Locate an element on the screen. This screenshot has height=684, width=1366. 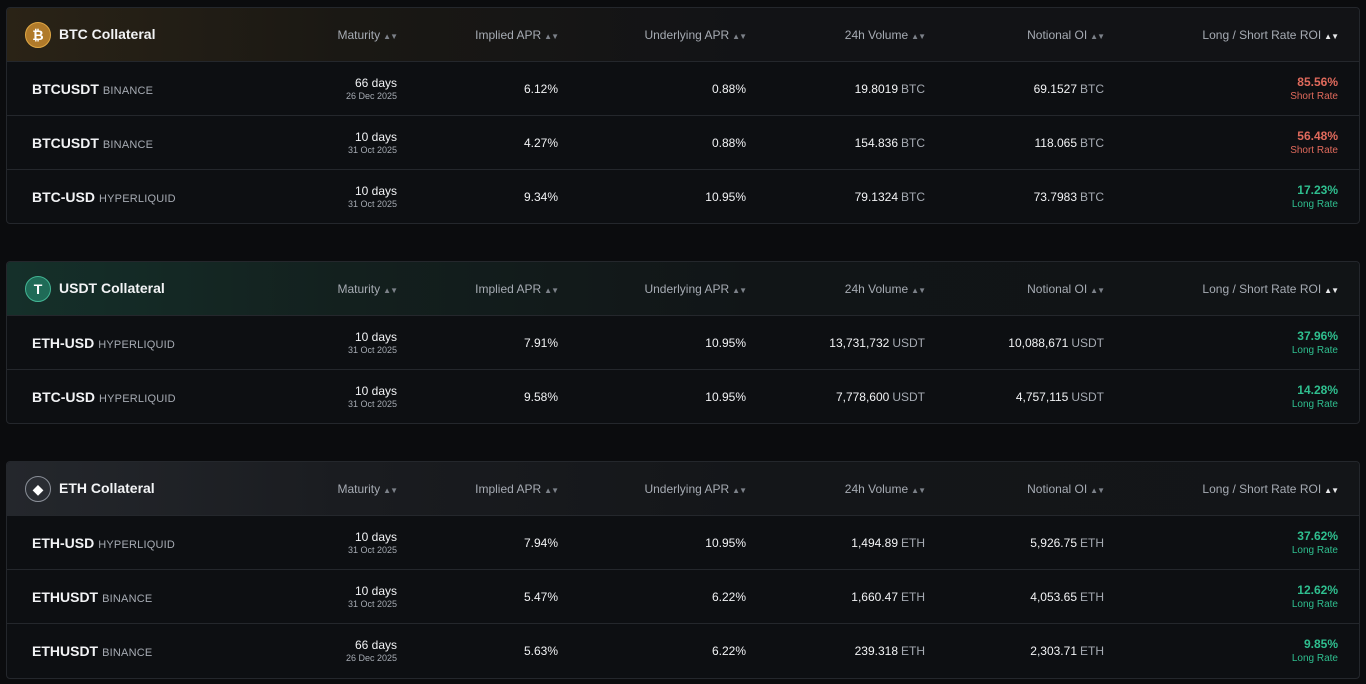
roi-rate-label: Short Rate is located at coordinates (1314, 96).